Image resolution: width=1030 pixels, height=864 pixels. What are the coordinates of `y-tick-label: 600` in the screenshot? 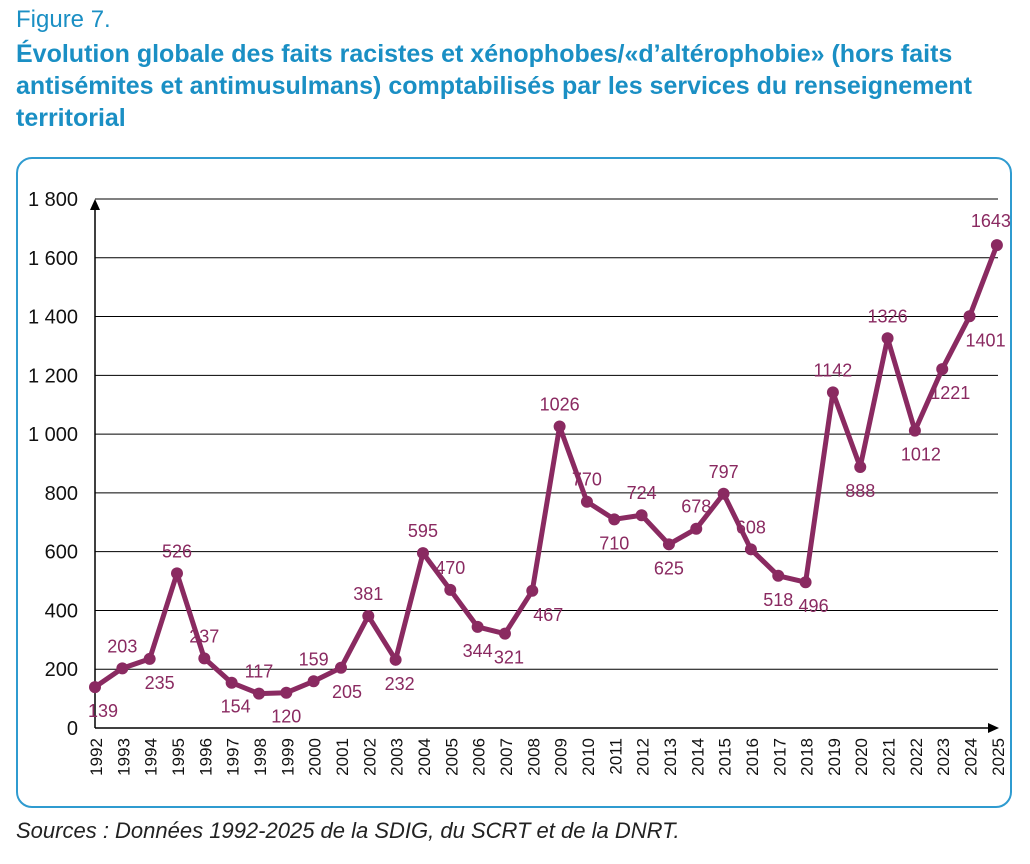 It's located at (61, 553).